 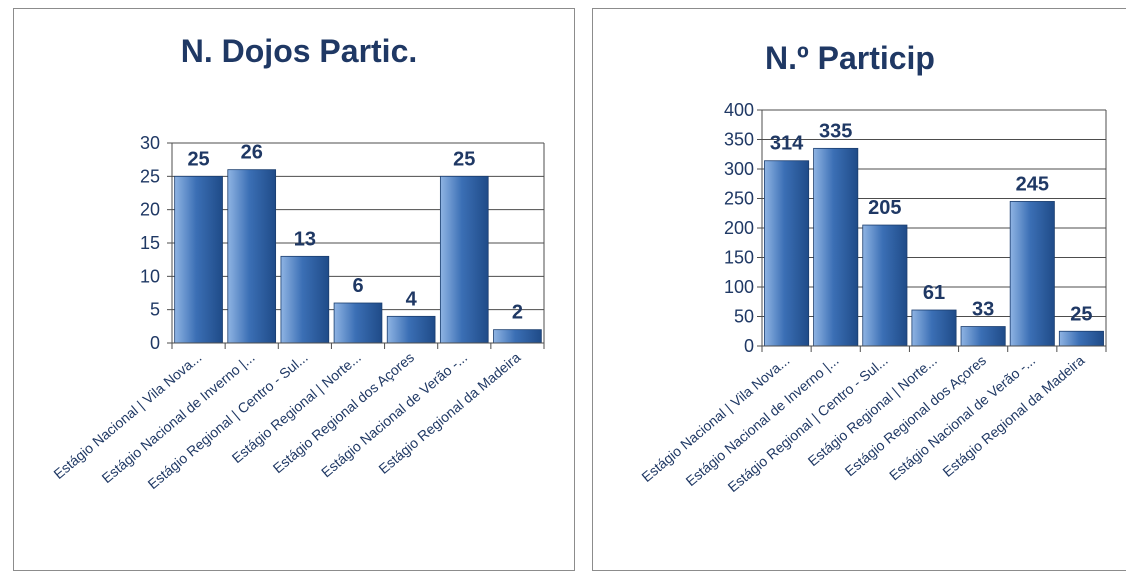 What do you see at coordinates (150, 276) in the screenshot?
I see `y-tick-label: 10` at bounding box center [150, 276].